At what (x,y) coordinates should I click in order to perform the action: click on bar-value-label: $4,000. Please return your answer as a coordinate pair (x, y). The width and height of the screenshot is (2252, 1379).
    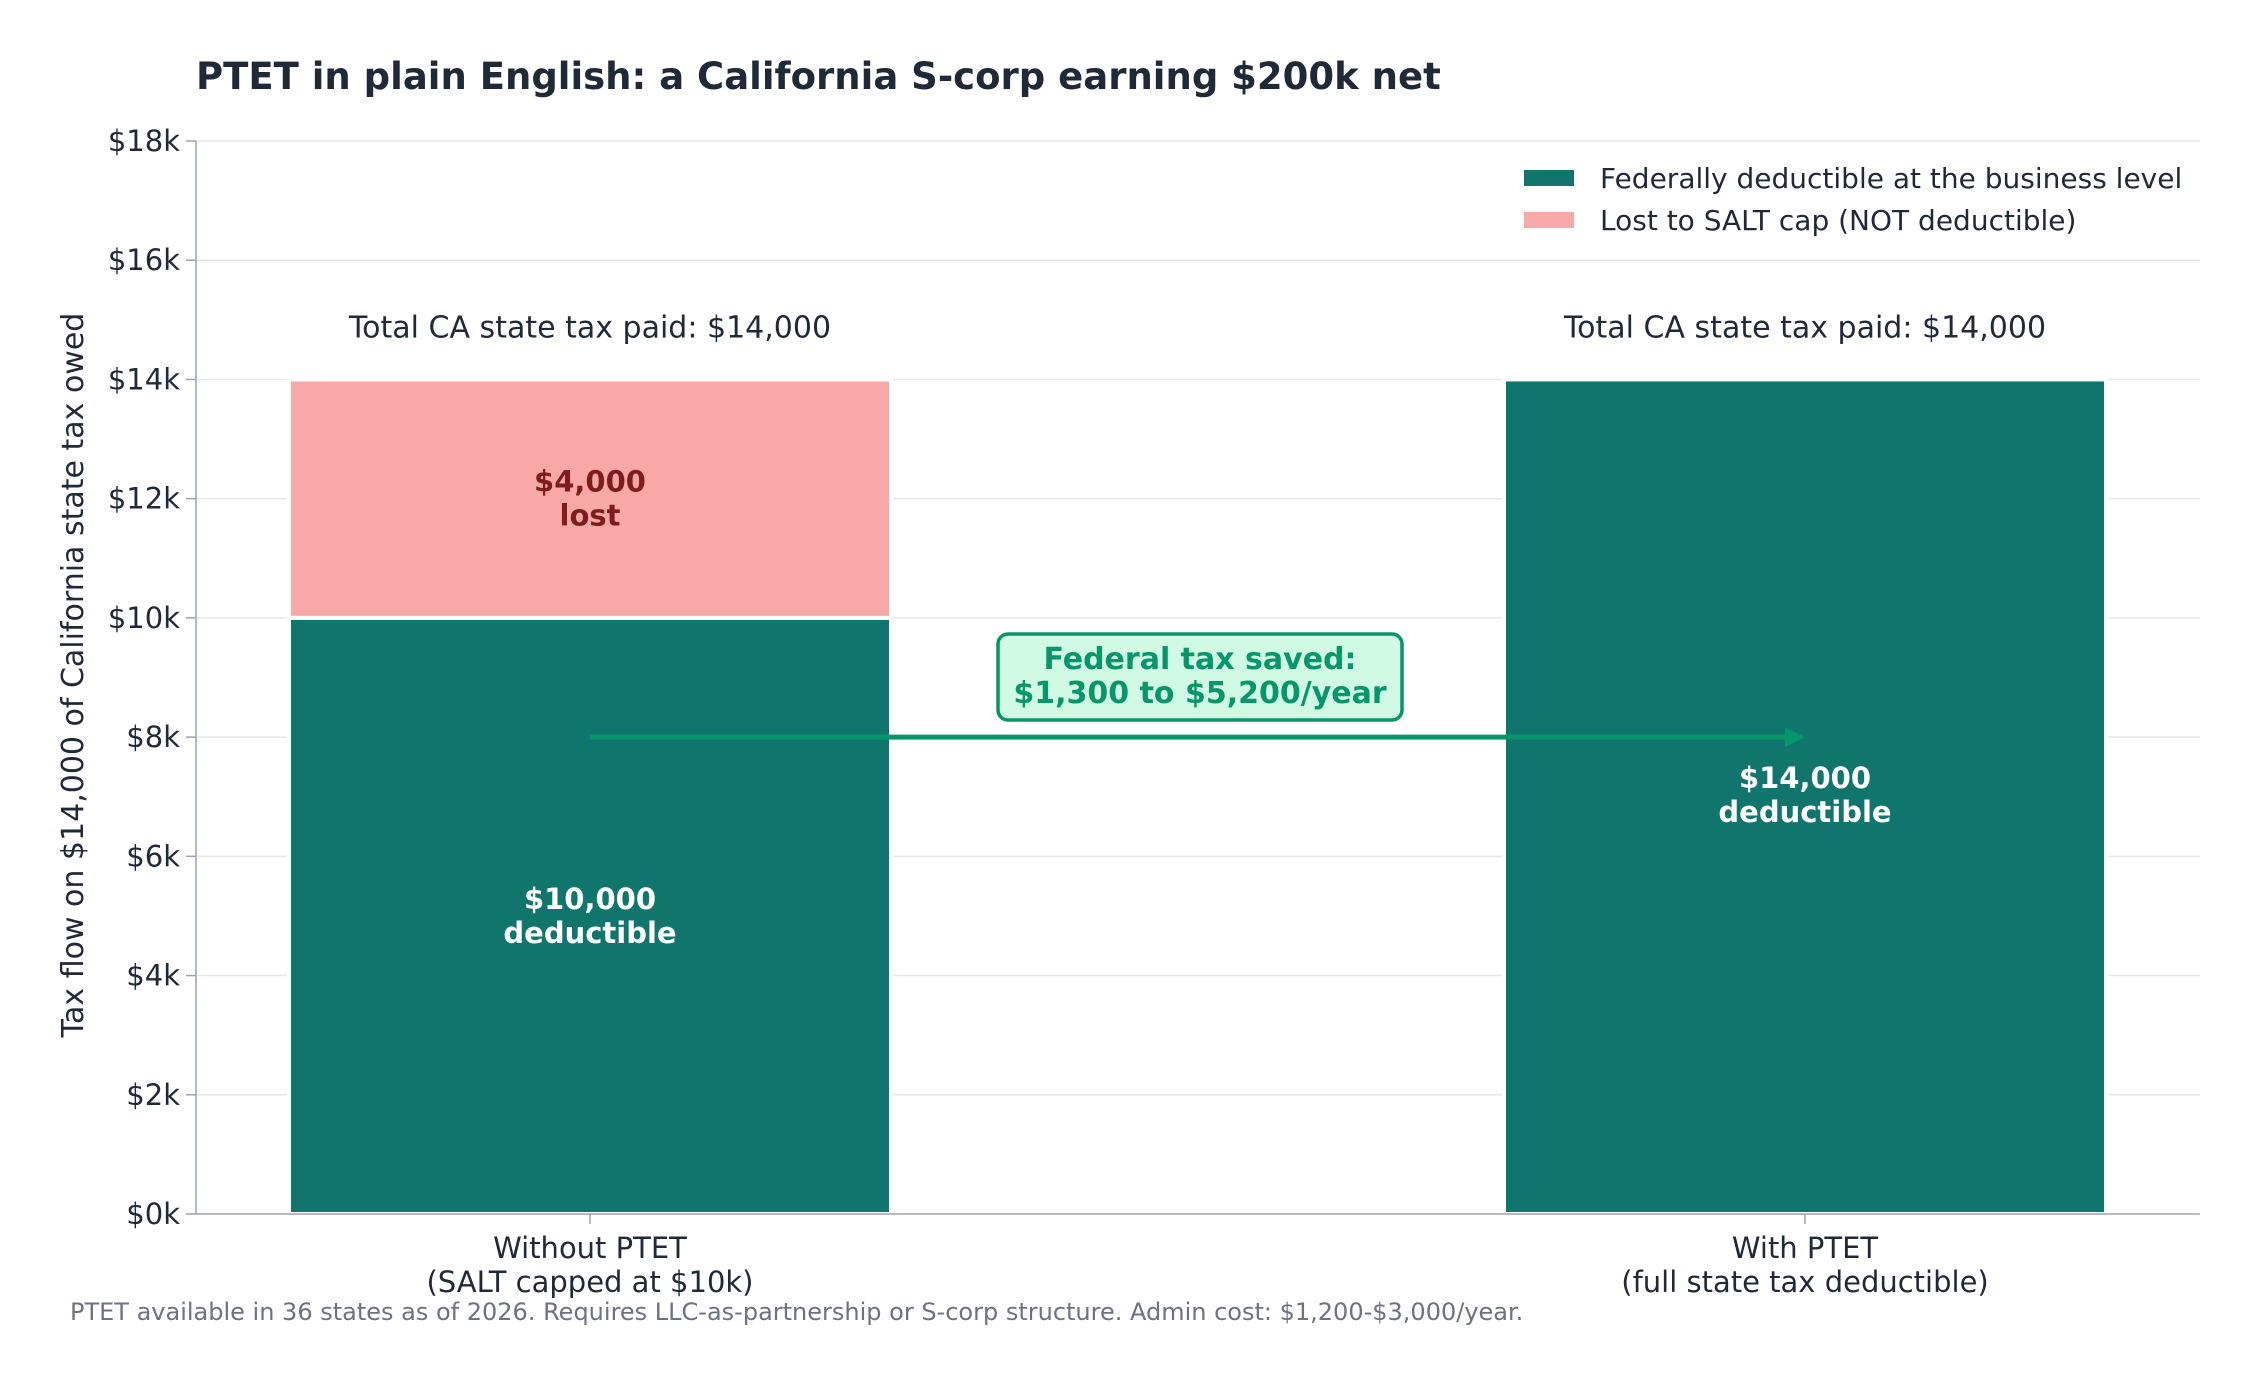
    Looking at the image, I should click on (590, 482).